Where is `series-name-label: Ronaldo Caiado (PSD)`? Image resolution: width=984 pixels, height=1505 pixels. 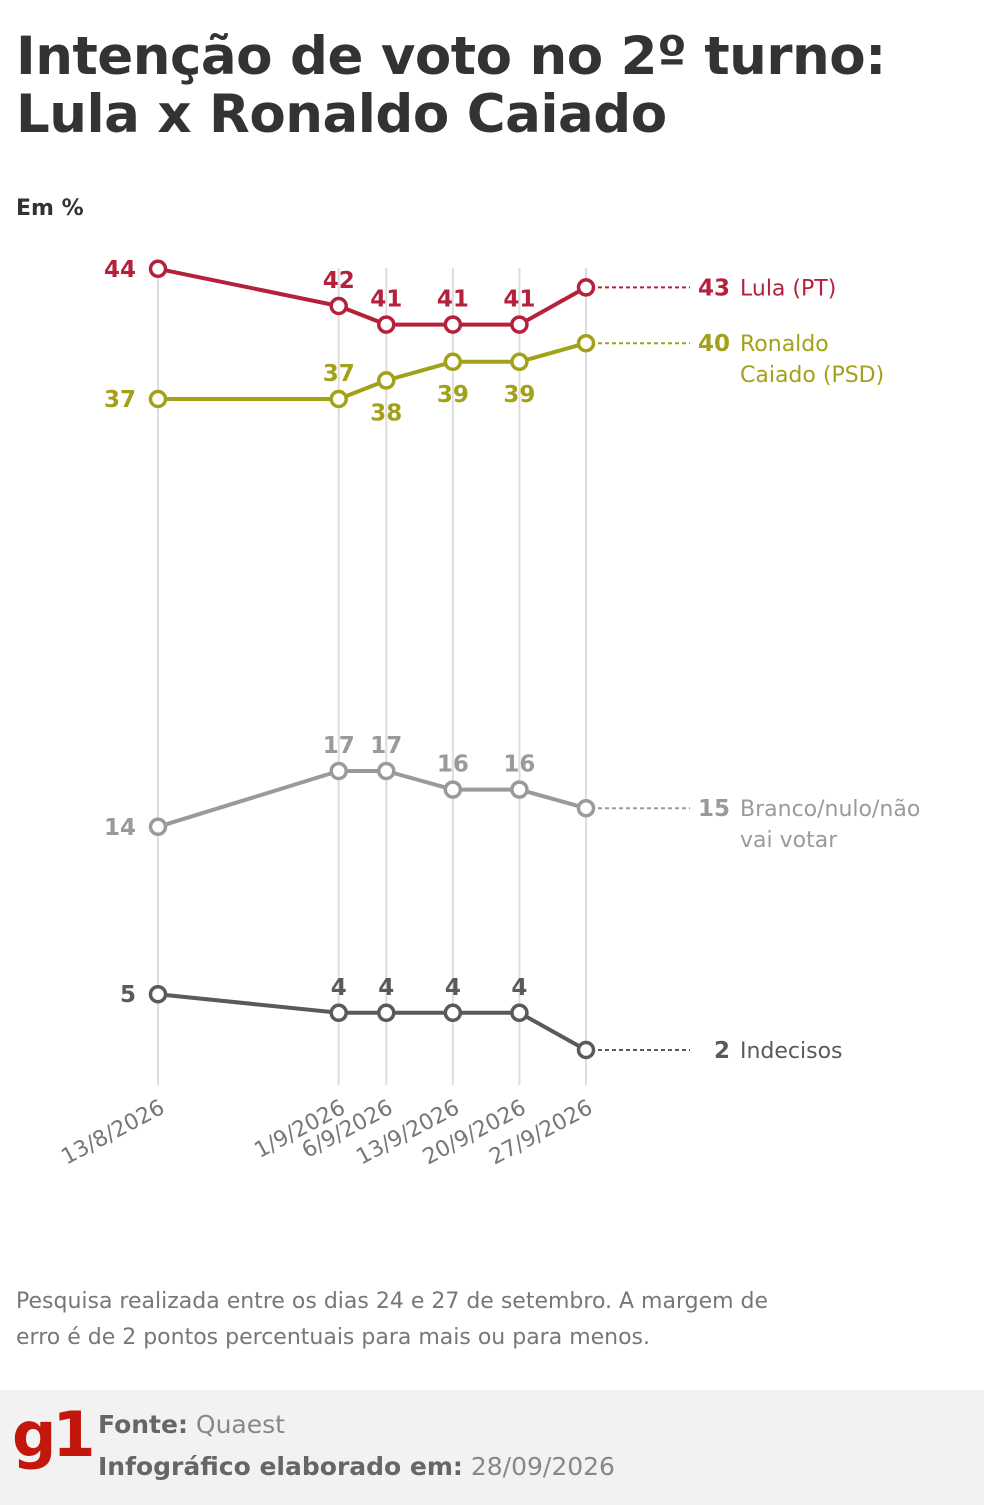 series-name-label: Ronaldo Caiado (PSD) is located at coordinates (812, 360).